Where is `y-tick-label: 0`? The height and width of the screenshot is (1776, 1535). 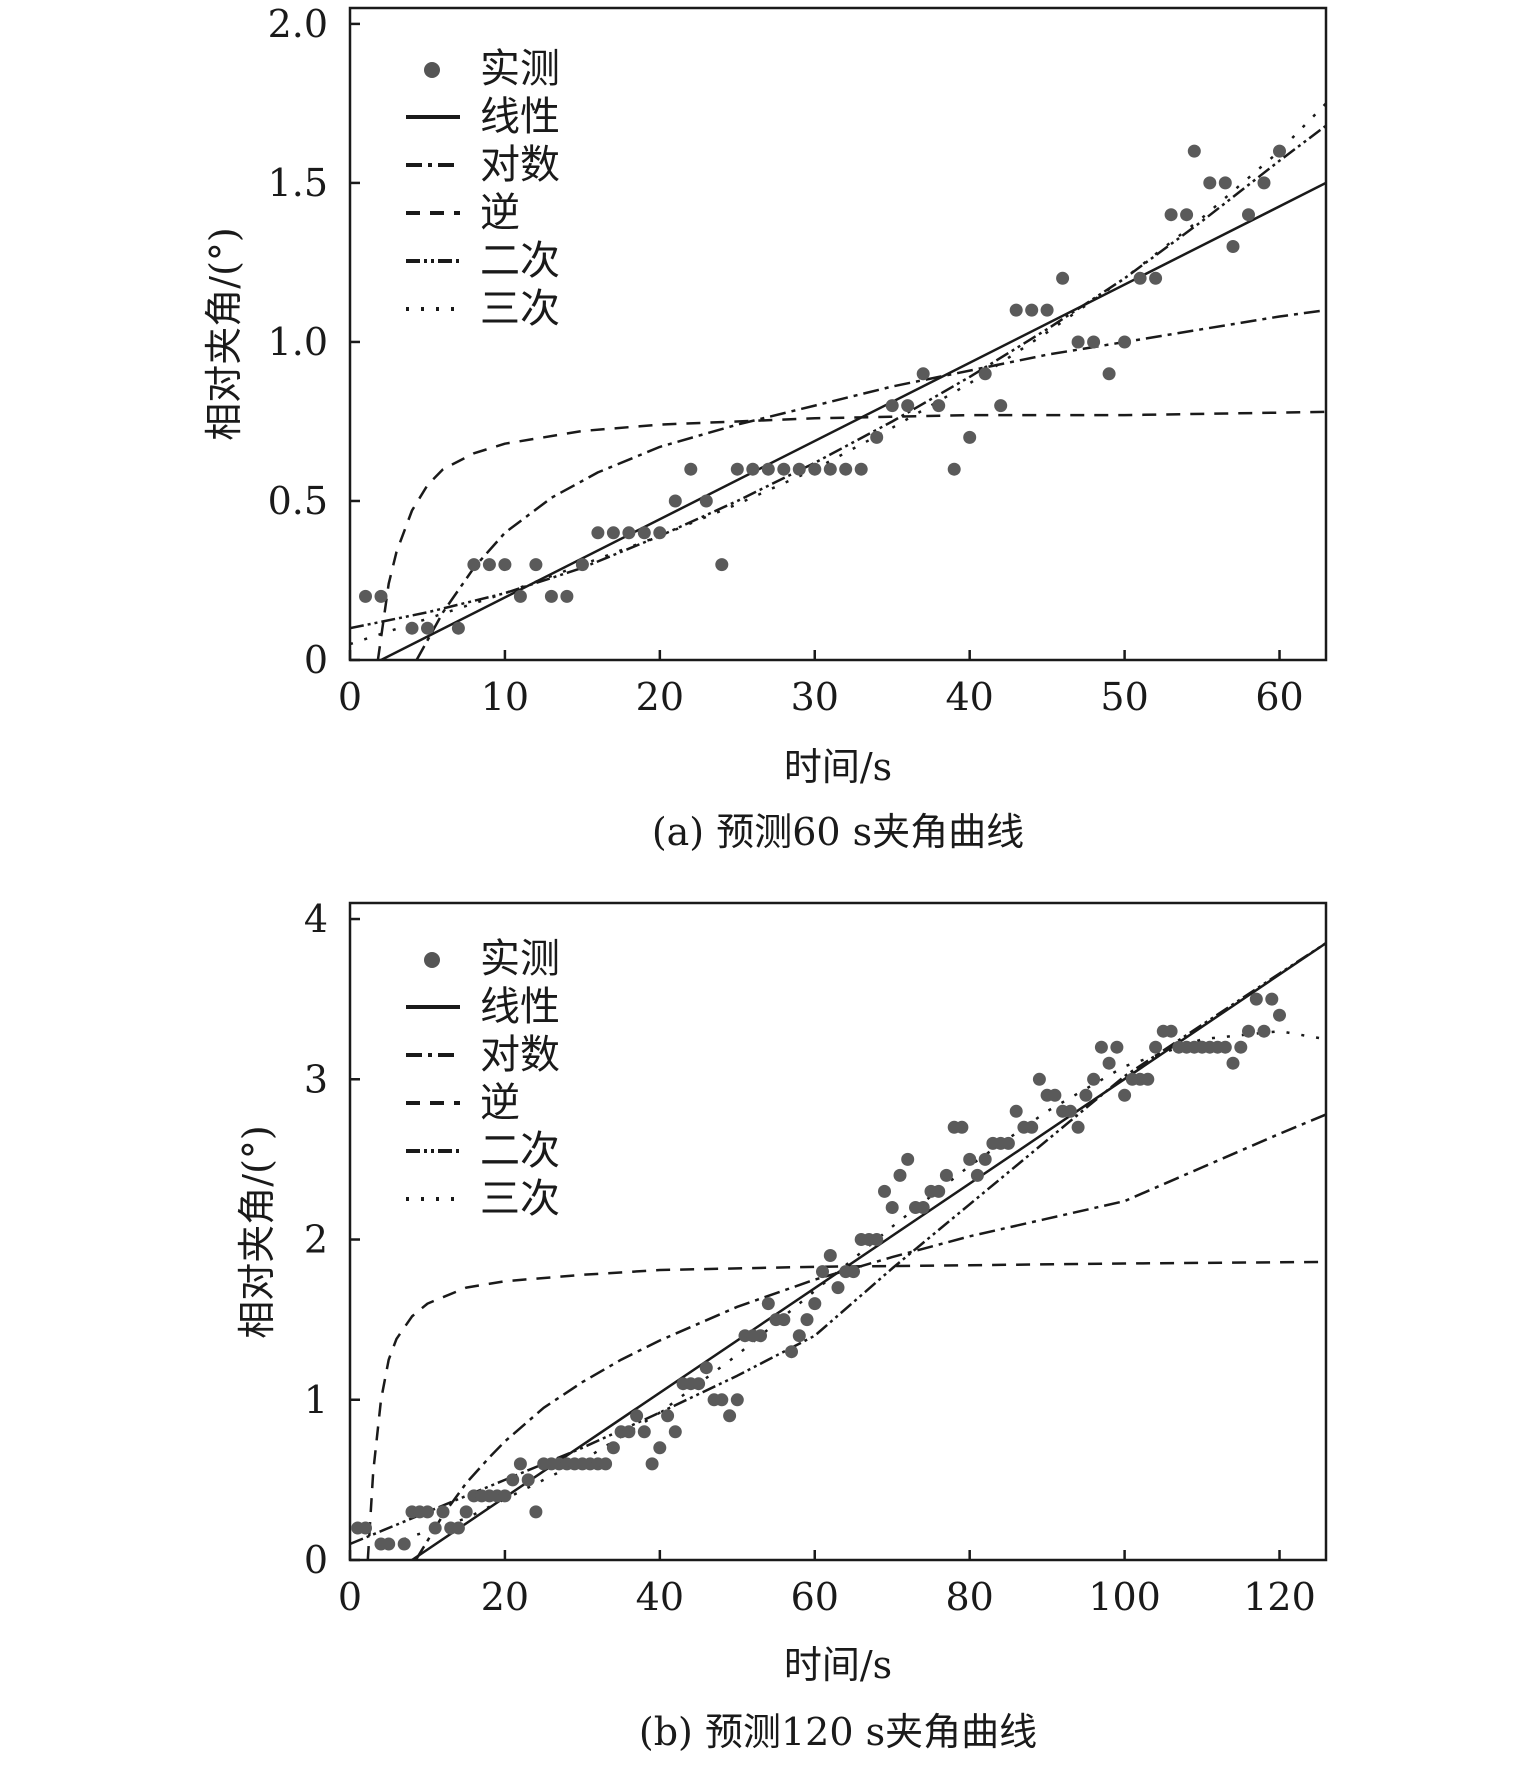
y-tick-label: 0 is located at coordinates (316, 660).